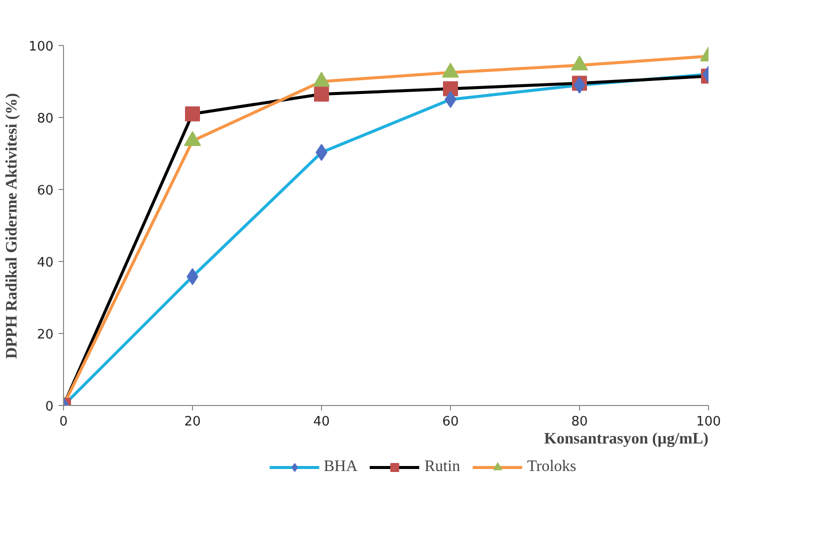 The height and width of the screenshot is (539, 832). Describe the element at coordinates (708, 422) in the screenshot. I see `x-tick-label: 100` at that location.